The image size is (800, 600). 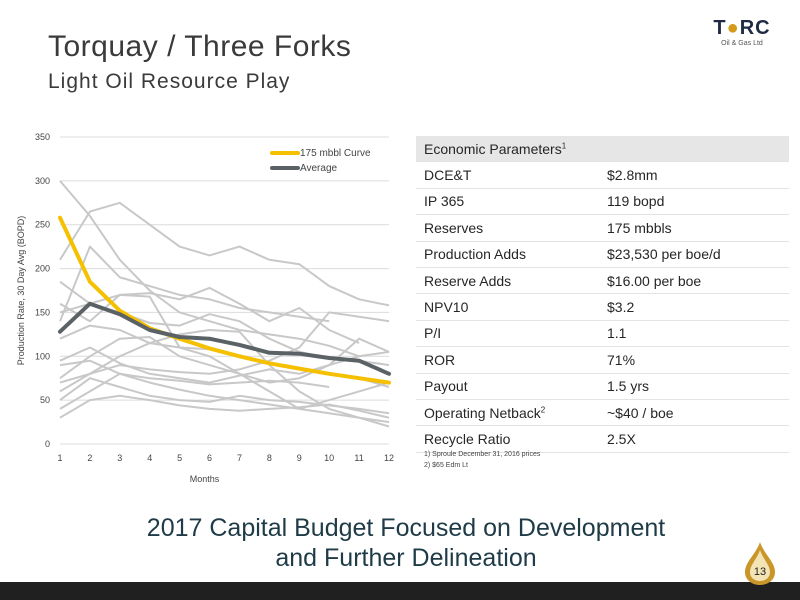 I want to click on table-row: P/I 1.1, so click(x=602, y=334).